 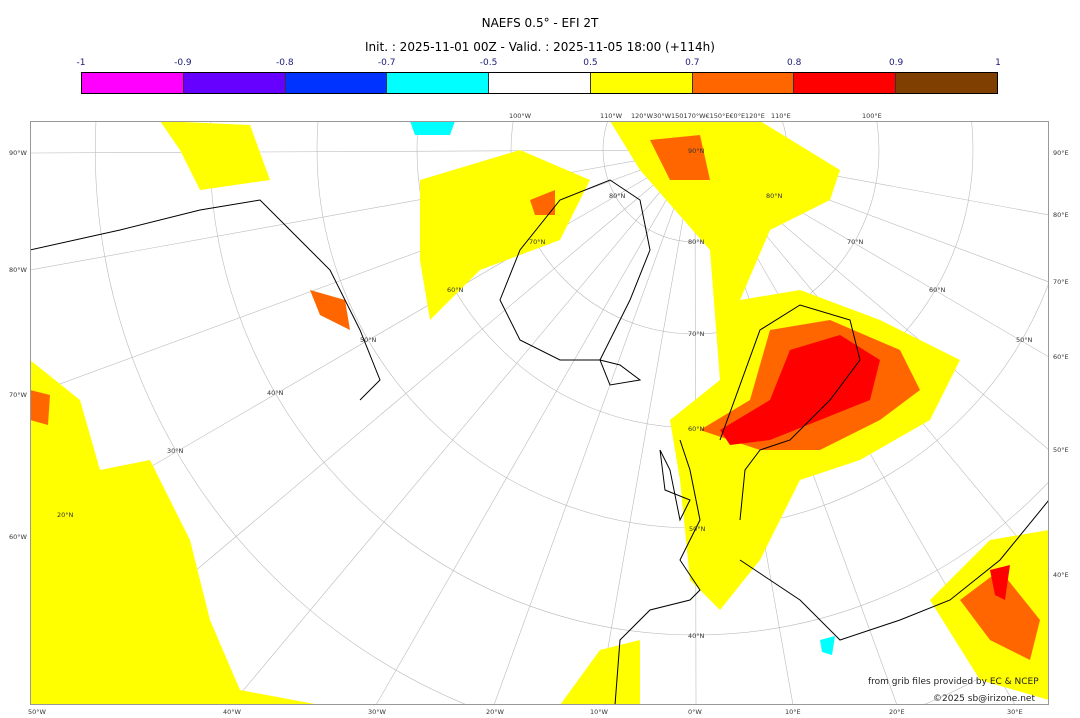 What do you see at coordinates (998, 63) in the screenshot?
I see `colorbar-tick: 1` at bounding box center [998, 63].